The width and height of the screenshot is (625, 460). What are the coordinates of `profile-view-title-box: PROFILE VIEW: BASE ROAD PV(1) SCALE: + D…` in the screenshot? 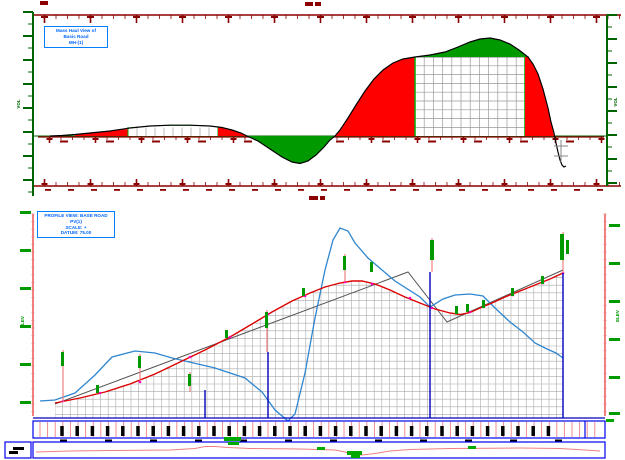 It's located at (76, 224).